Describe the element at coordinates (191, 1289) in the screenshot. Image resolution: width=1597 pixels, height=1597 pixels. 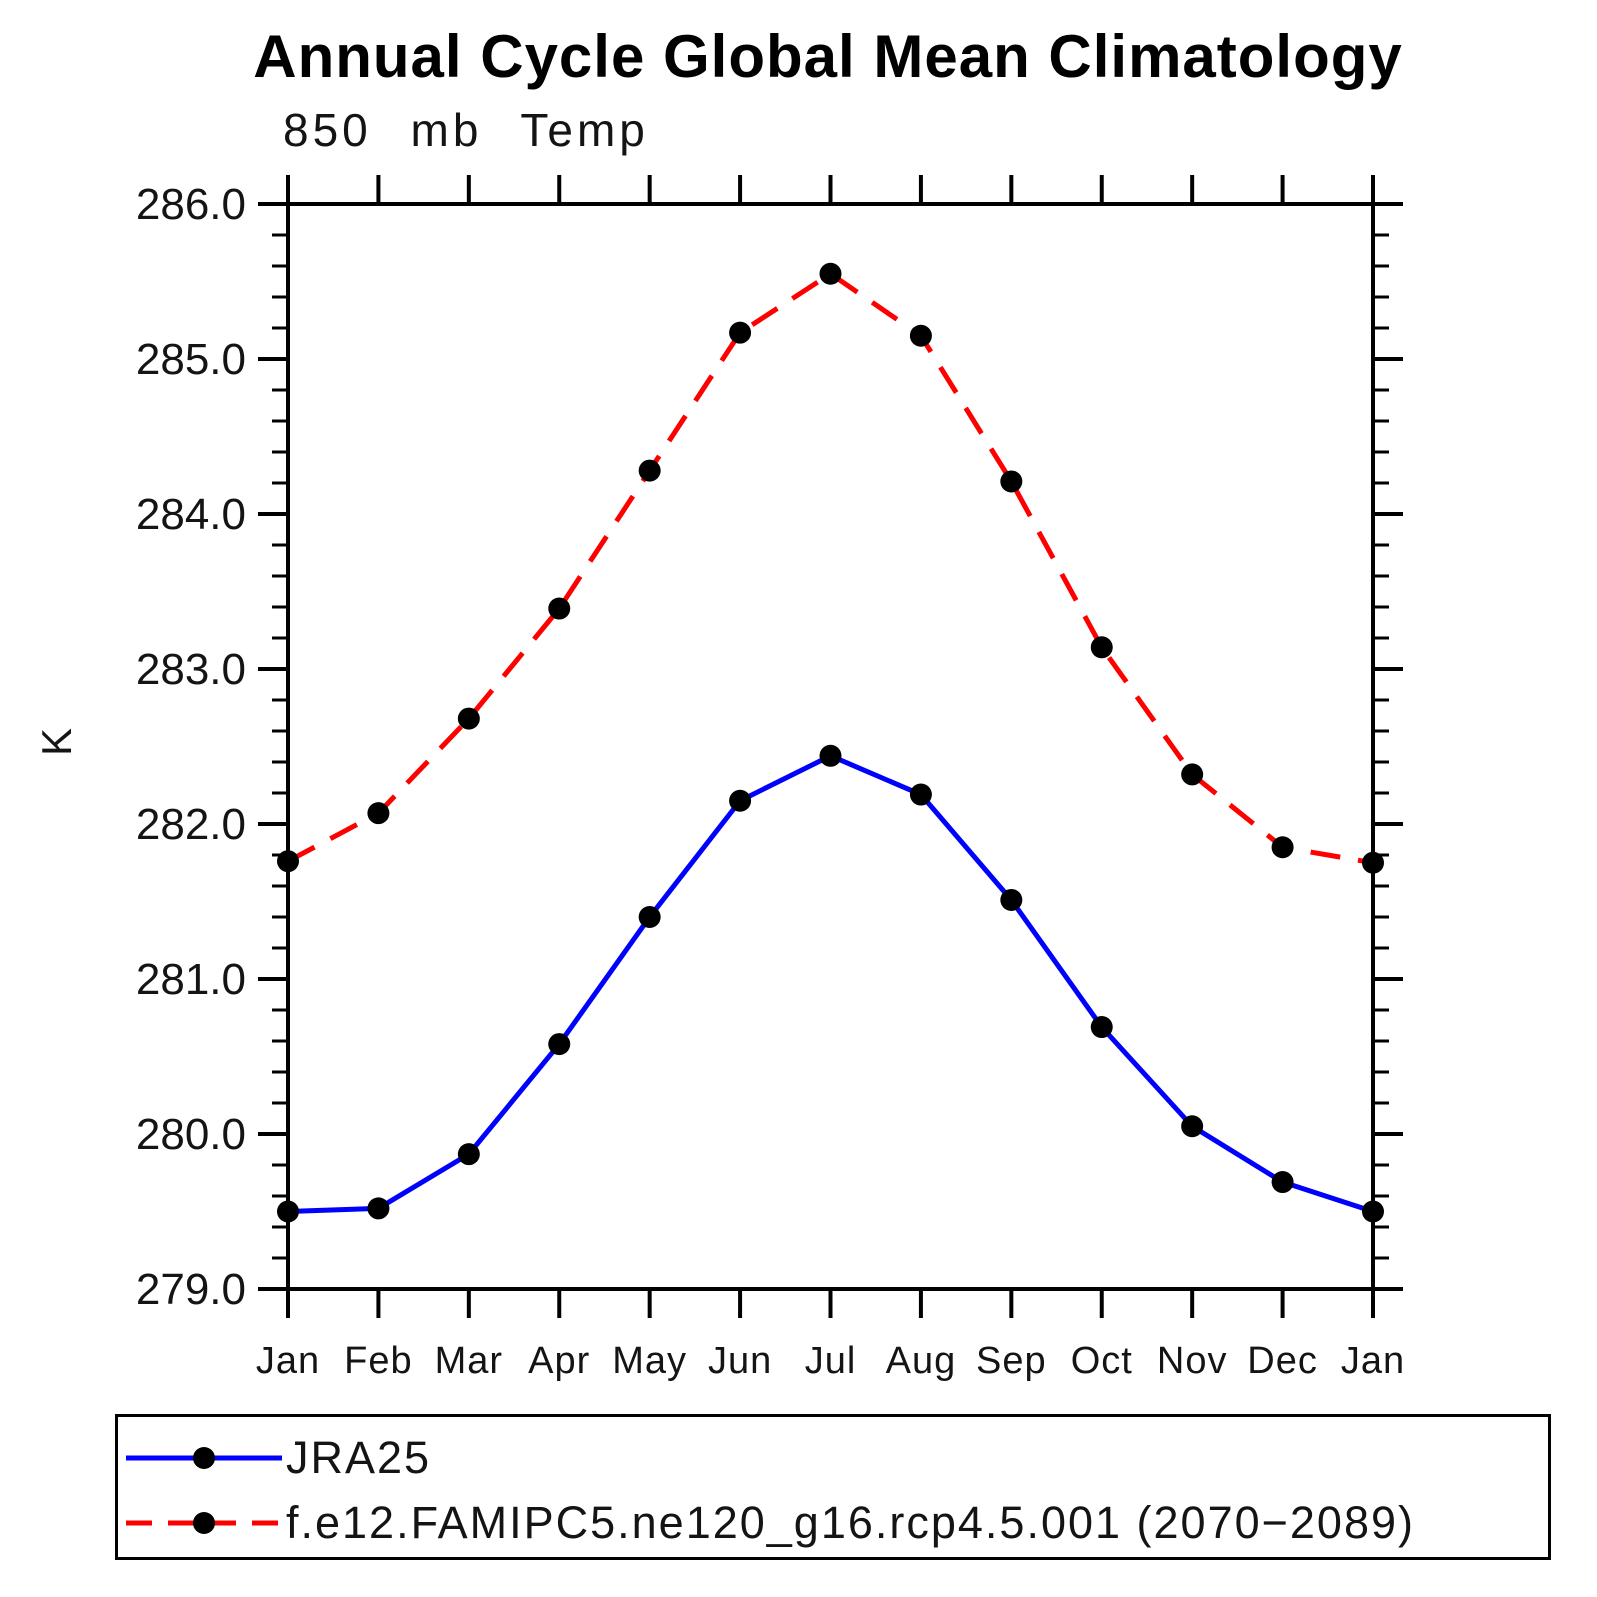
I see `y-tick-label: 279.0` at that location.